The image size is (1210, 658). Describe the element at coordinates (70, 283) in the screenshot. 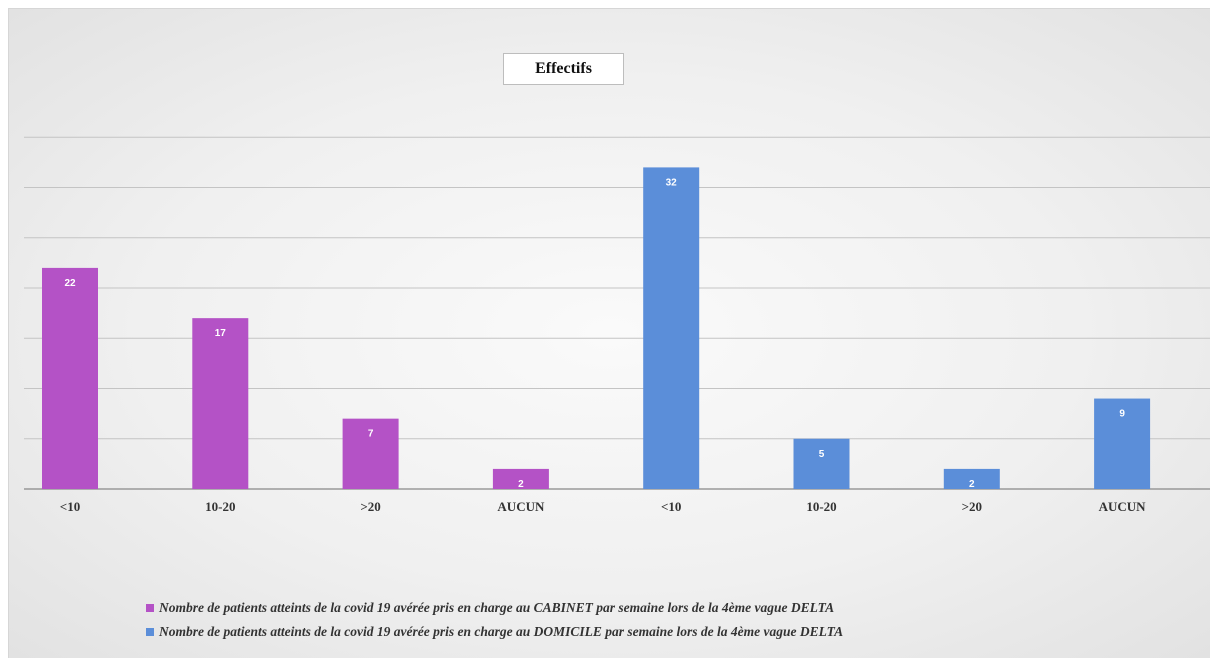

I see `data-label: 22` at that location.